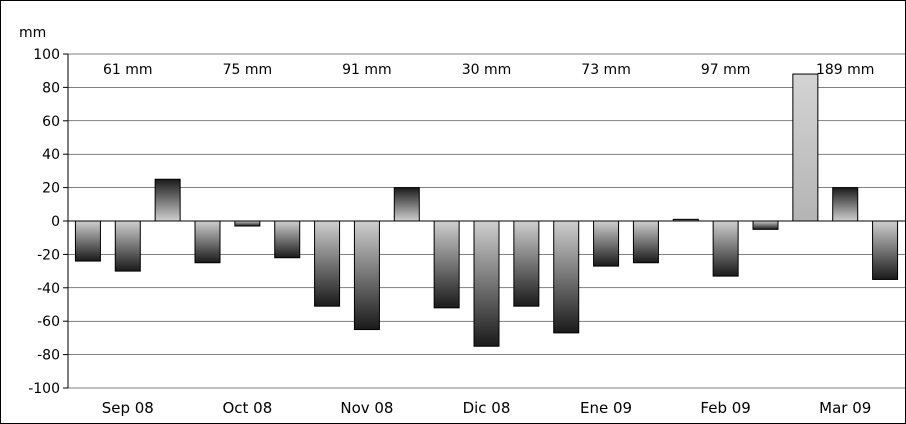 This screenshot has height=424, width=906. What do you see at coordinates (367, 70) in the screenshot?
I see `month-total-label: 91 mm` at bounding box center [367, 70].